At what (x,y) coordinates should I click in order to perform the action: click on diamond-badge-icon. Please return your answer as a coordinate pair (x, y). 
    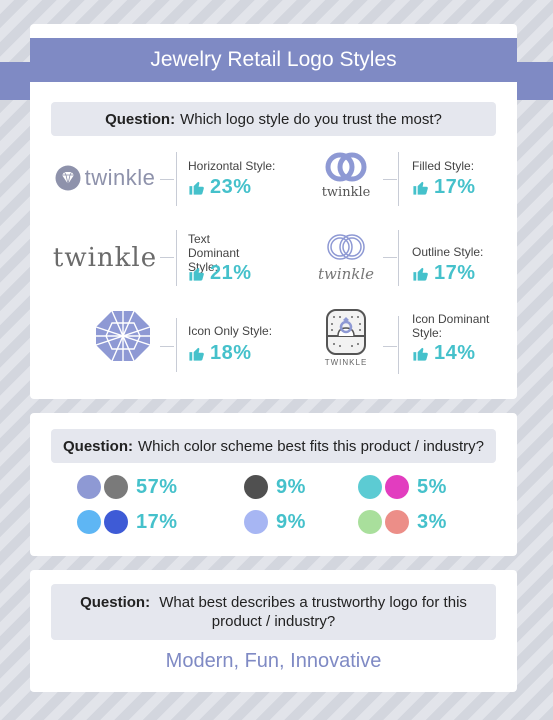
    Looking at the image, I should click on (68, 178).